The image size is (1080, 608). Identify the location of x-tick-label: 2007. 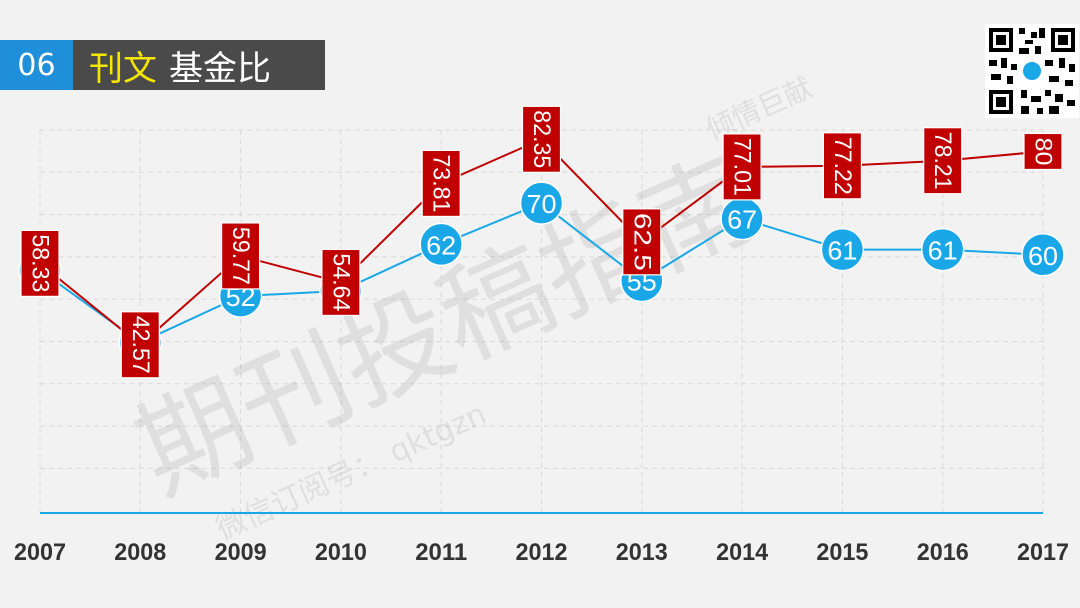
(40, 552).